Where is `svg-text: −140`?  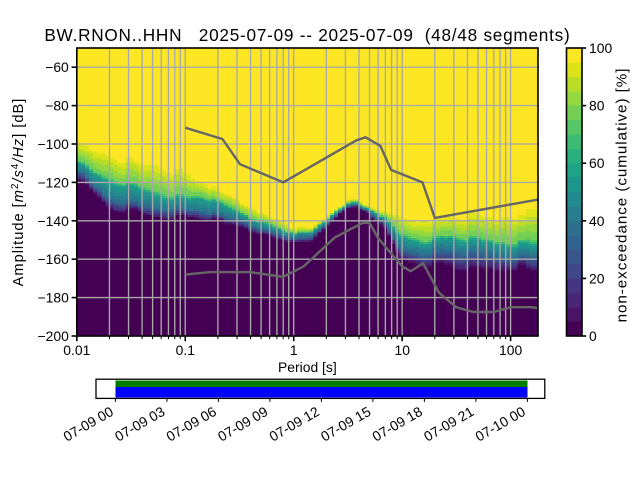 svg-text: −140 is located at coordinates (54, 221).